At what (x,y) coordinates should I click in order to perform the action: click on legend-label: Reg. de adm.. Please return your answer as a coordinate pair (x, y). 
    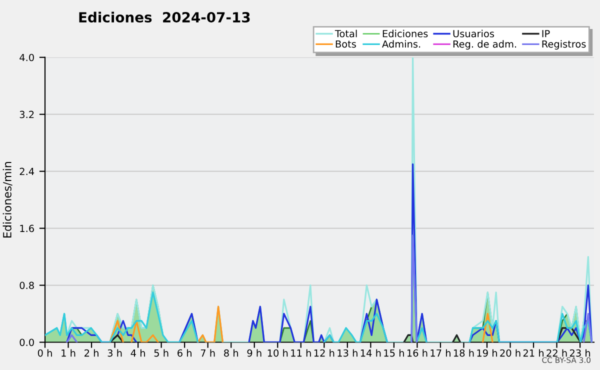
    Looking at the image, I should click on (484, 45).